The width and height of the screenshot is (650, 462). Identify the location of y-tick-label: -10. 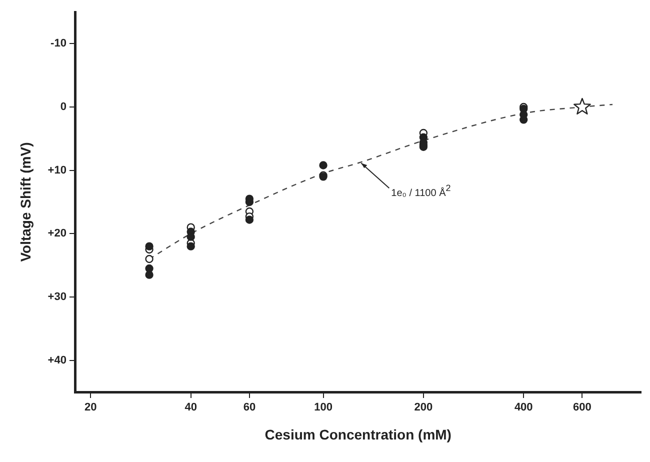
(58, 44).